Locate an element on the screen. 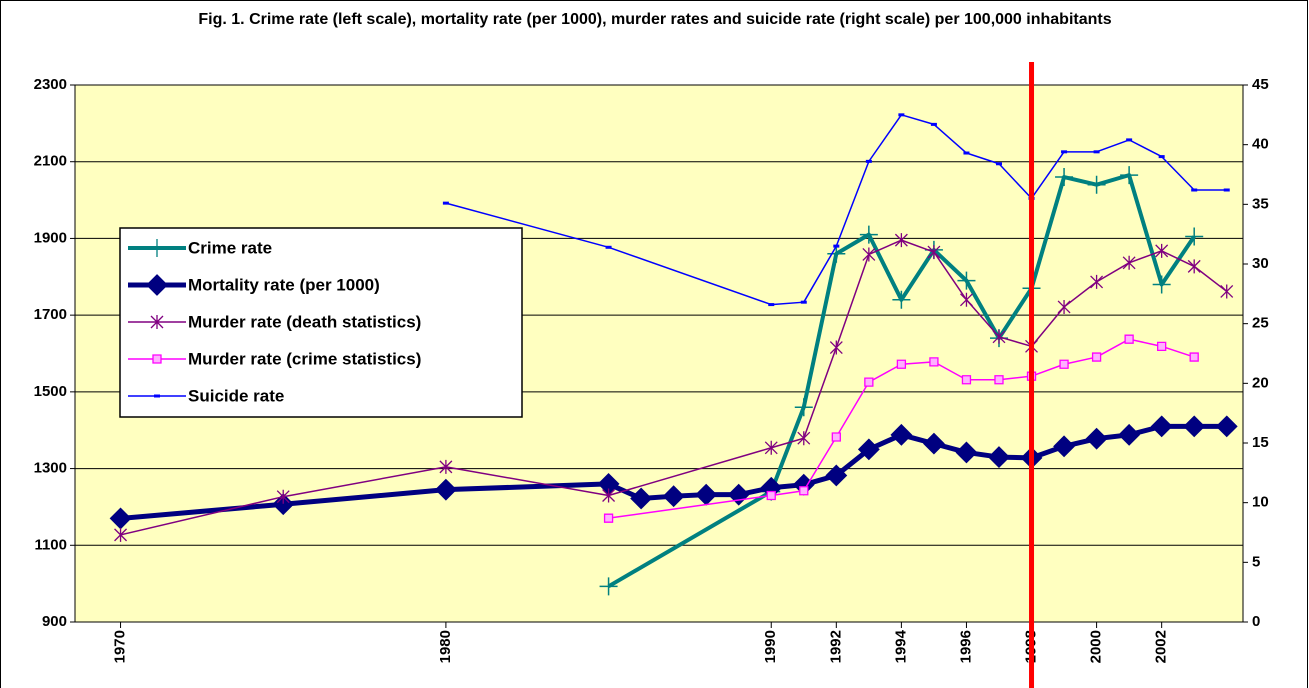 This screenshot has height=688, width=1309. y-tick-label: 1300 is located at coordinates (50, 468).